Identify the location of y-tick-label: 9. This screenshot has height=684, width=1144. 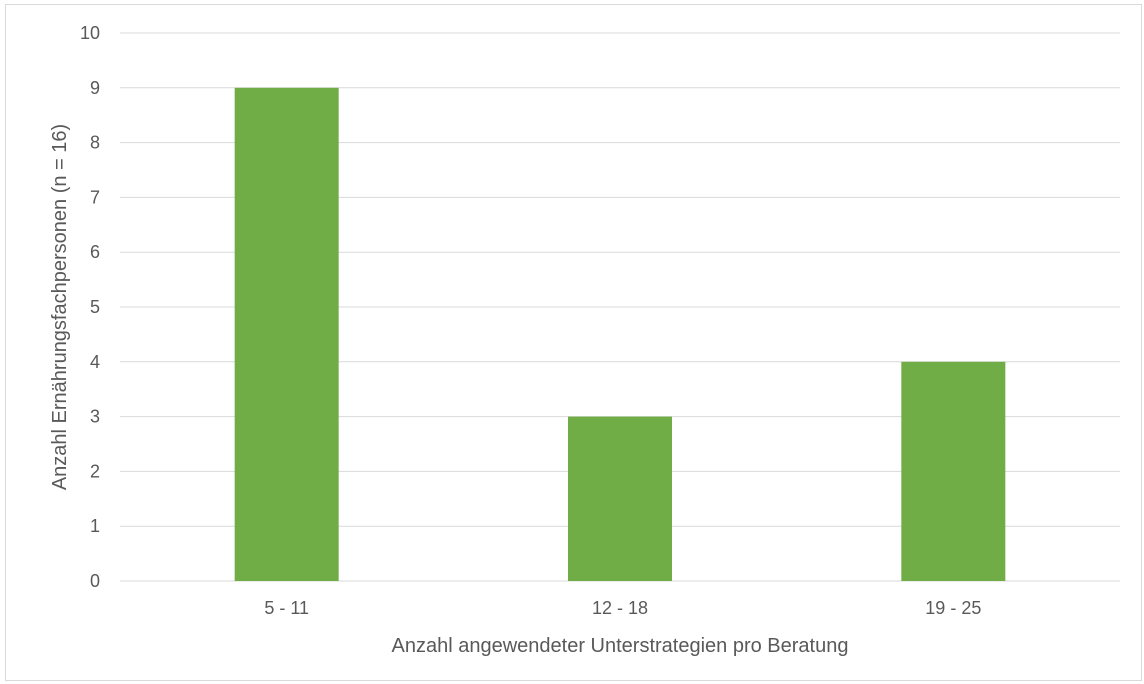
(95, 88).